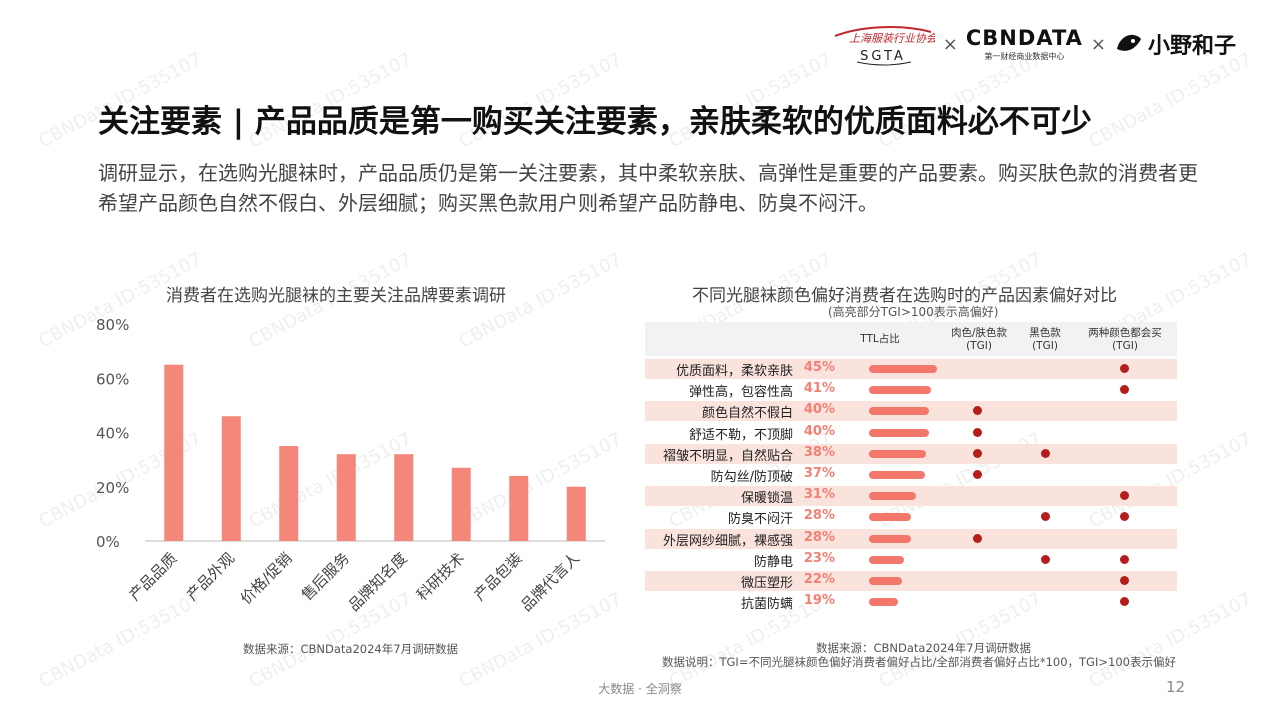  What do you see at coordinates (819, 558) in the screenshot?
I see `row-percent: 23%` at bounding box center [819, 558].